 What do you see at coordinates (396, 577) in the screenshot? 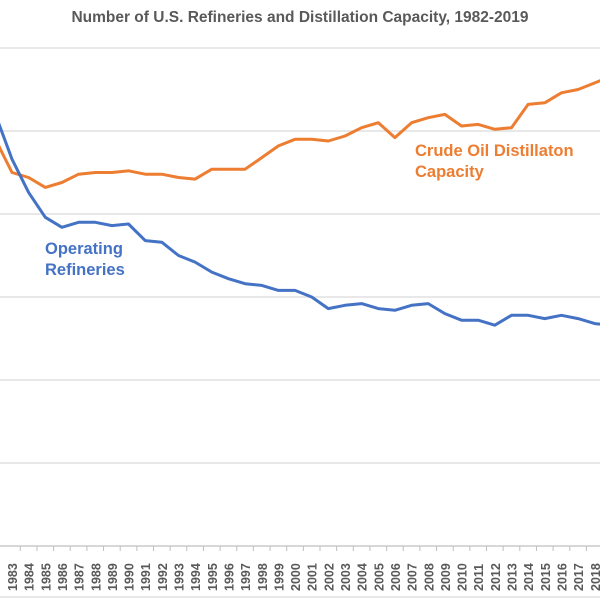
I see `x-tick-label: 2006` at bounding box center [396, 577].